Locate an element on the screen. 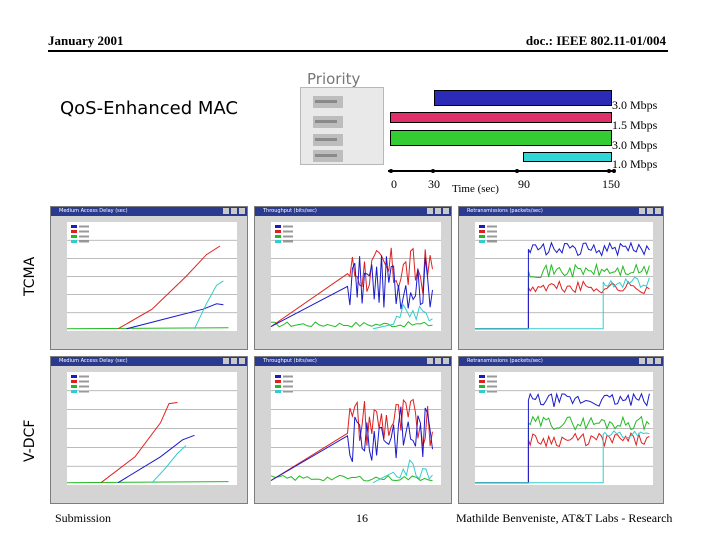 The image size is (720, 540). tick-label-150: 150 is located at coordinates (611, 184).